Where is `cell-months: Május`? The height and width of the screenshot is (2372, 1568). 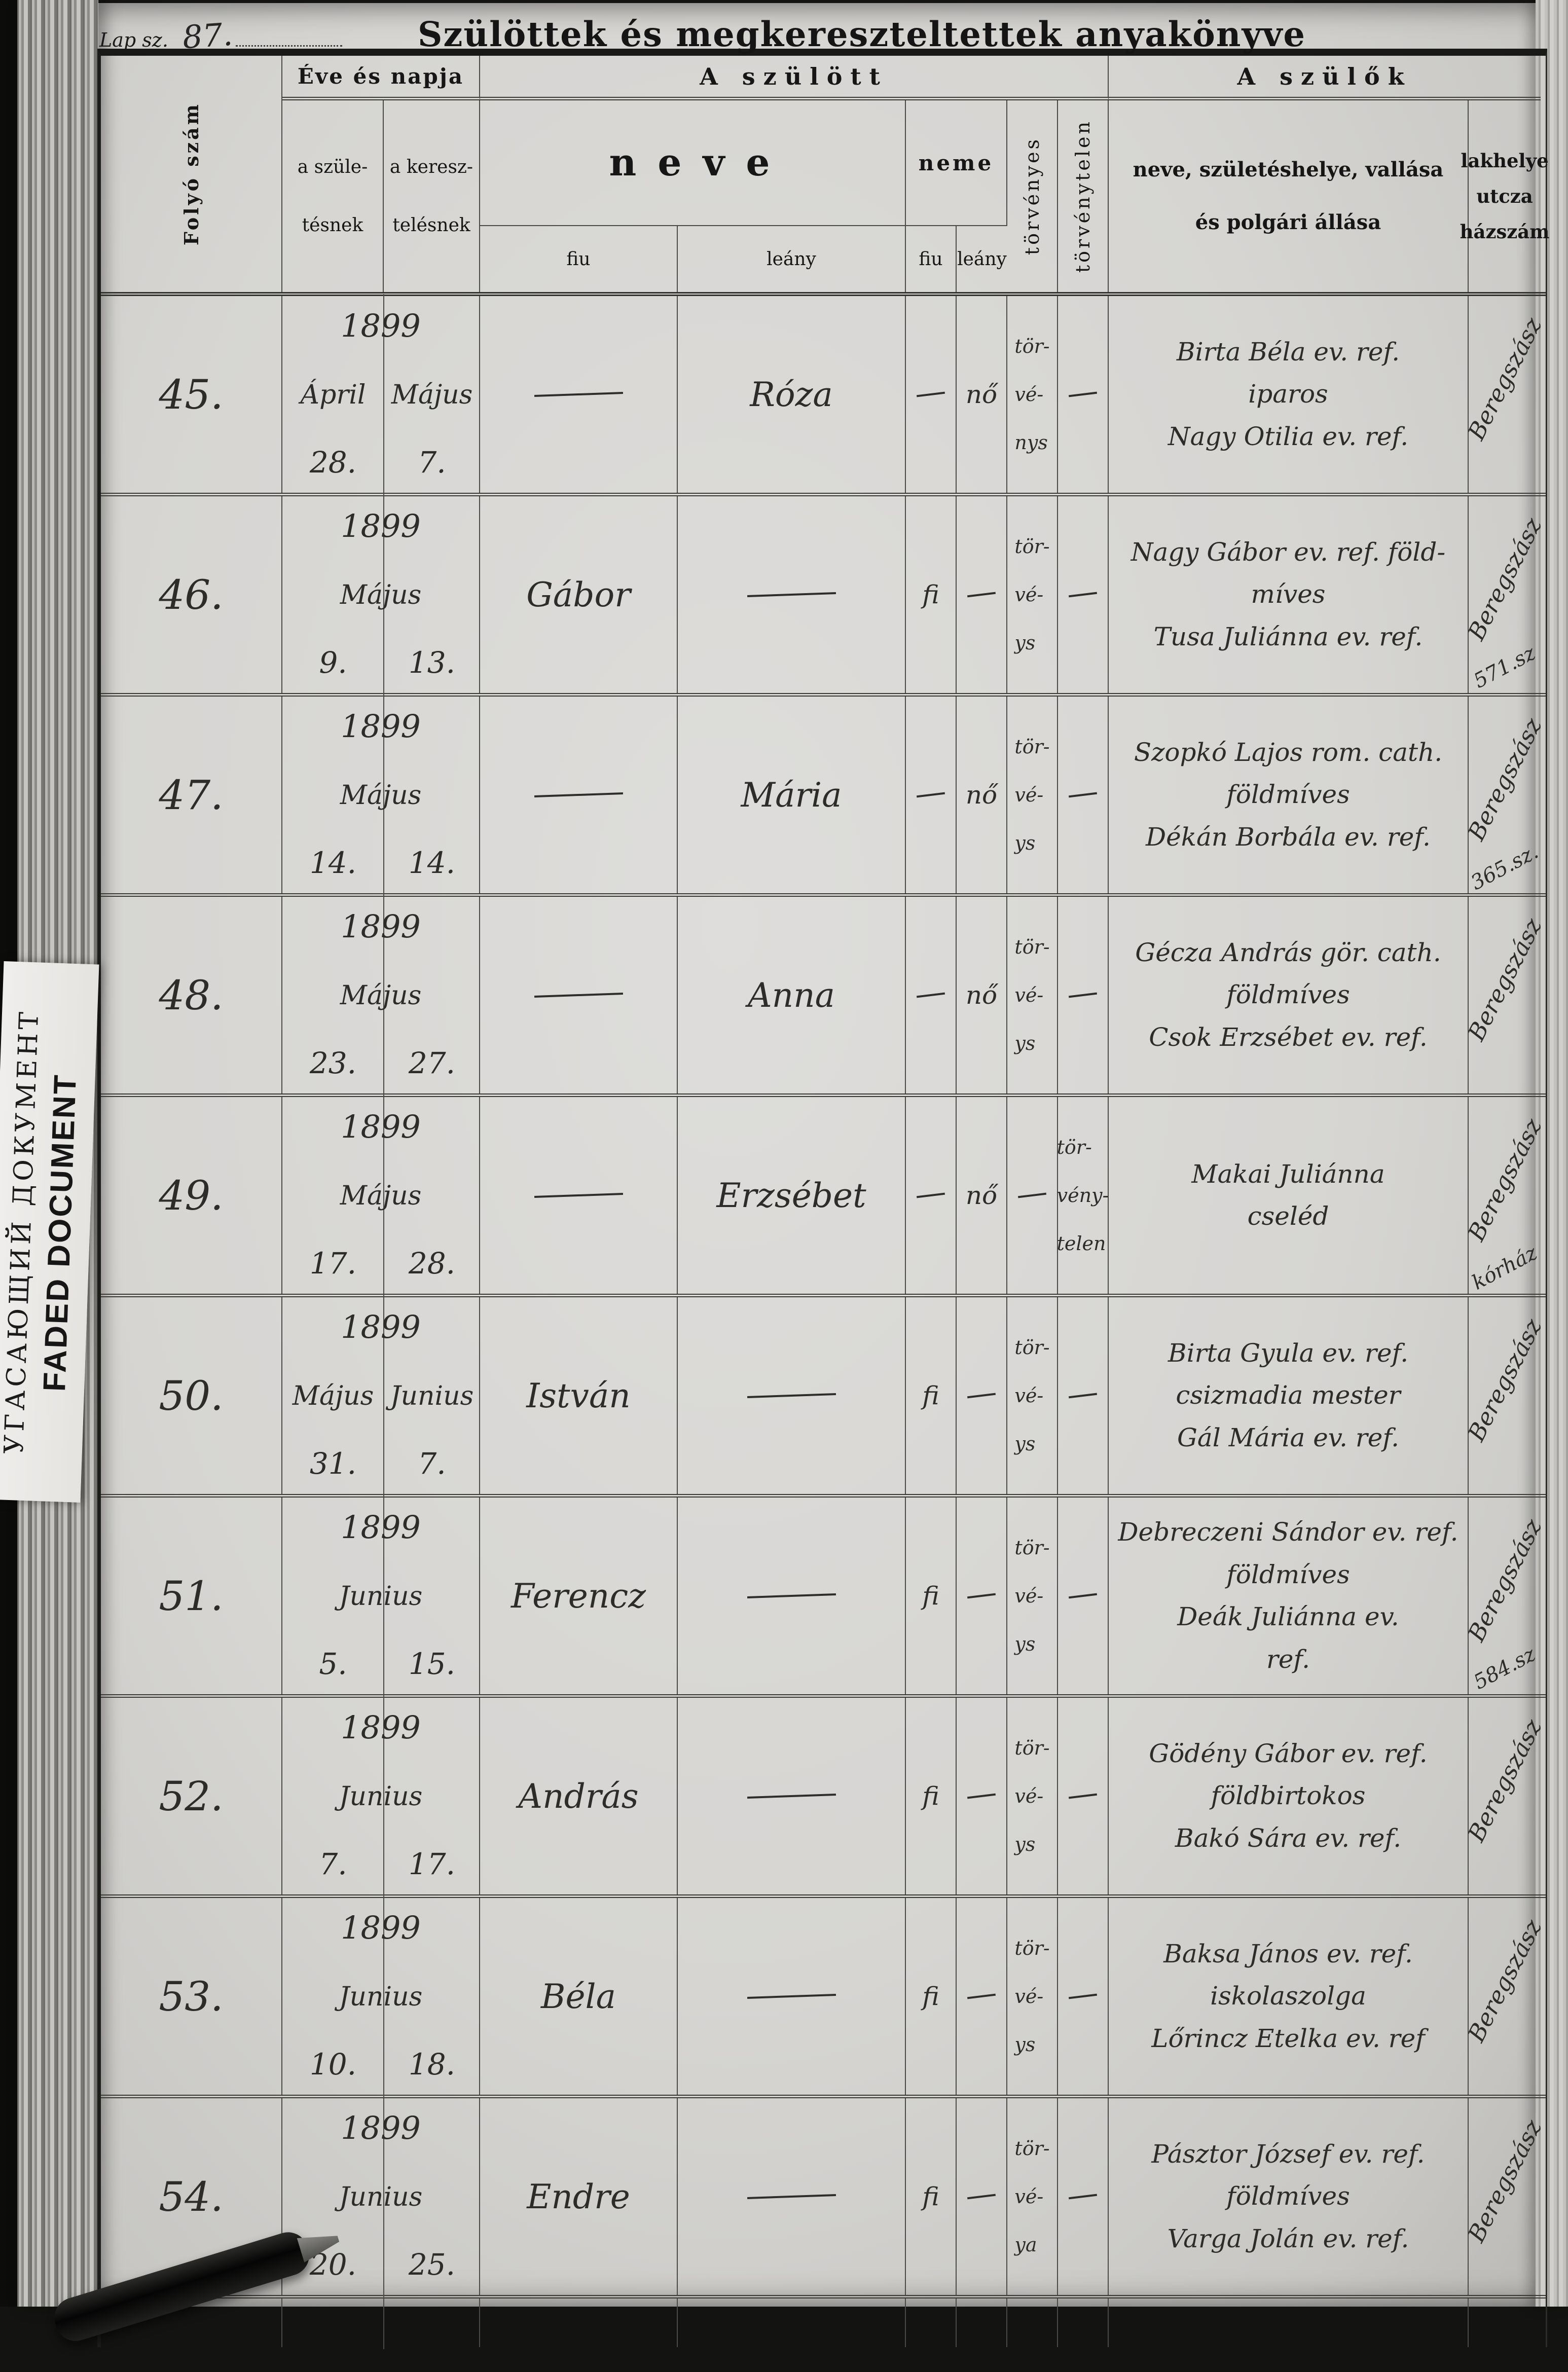 cell-months: Május is located at coordinates (380, 595).